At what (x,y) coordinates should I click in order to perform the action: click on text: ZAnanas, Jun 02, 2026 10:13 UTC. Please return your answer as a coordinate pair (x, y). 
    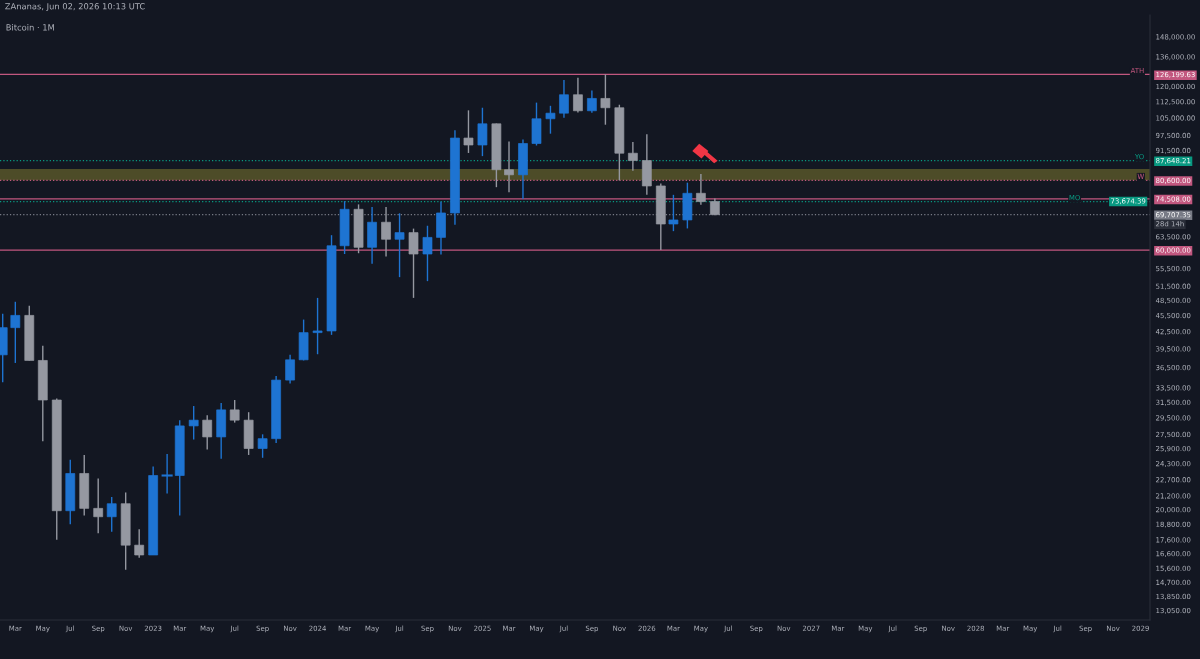
    Looking at the image, I should click on (75, 7).